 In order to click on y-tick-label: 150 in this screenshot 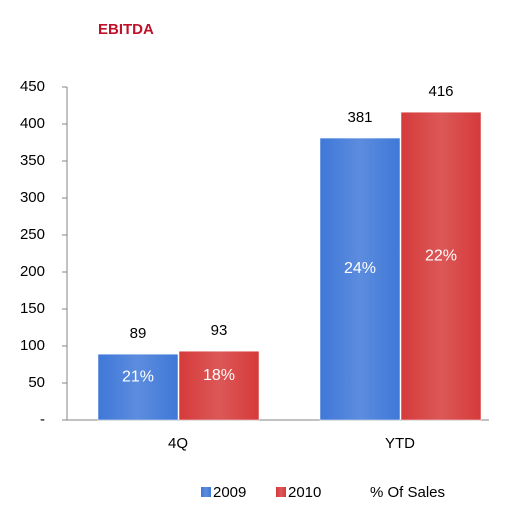, I will do `click(32, 308)`.